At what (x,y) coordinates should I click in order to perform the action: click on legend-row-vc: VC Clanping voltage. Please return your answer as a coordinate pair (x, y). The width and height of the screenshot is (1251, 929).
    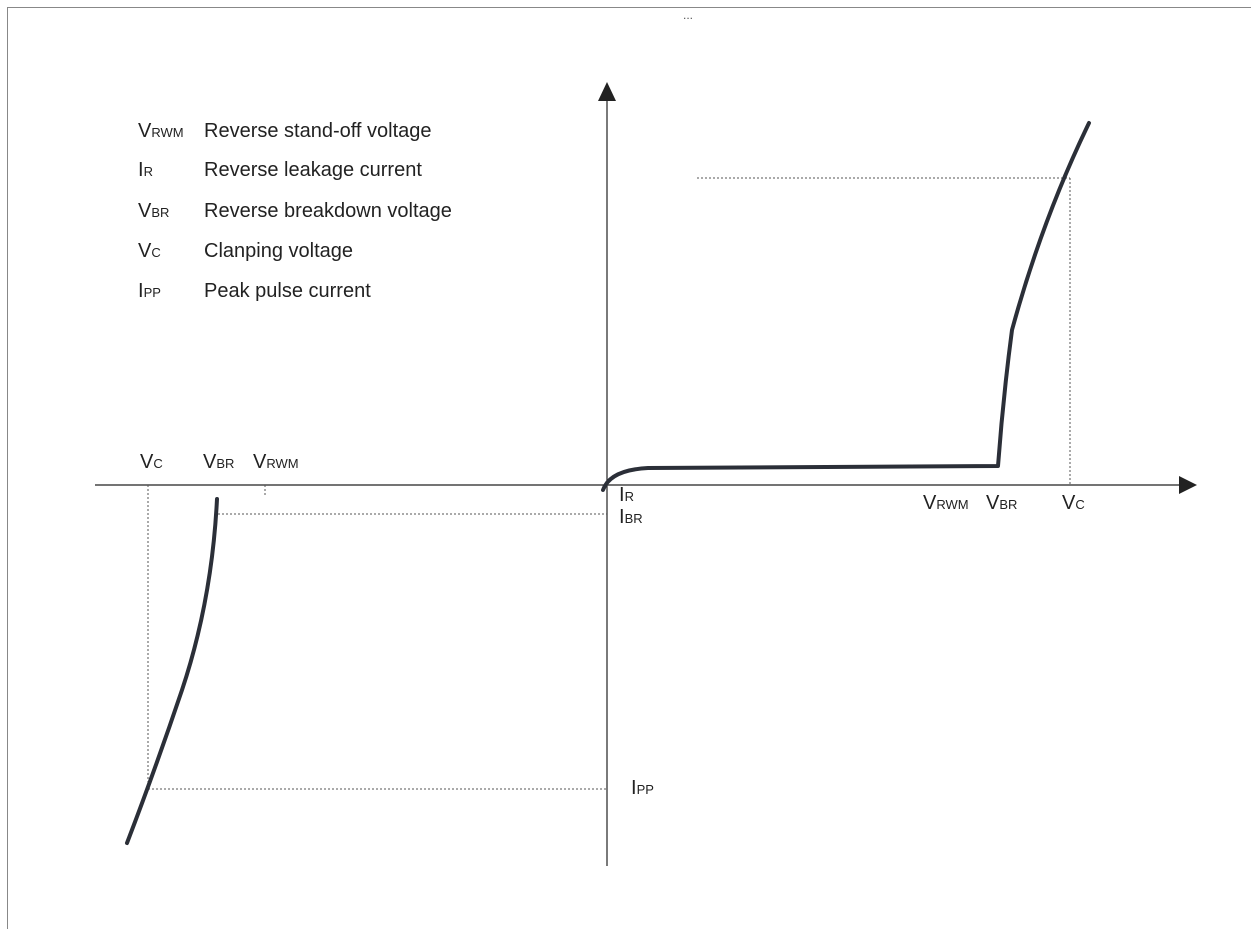
    Looking at the image, I should click on (328, 252).